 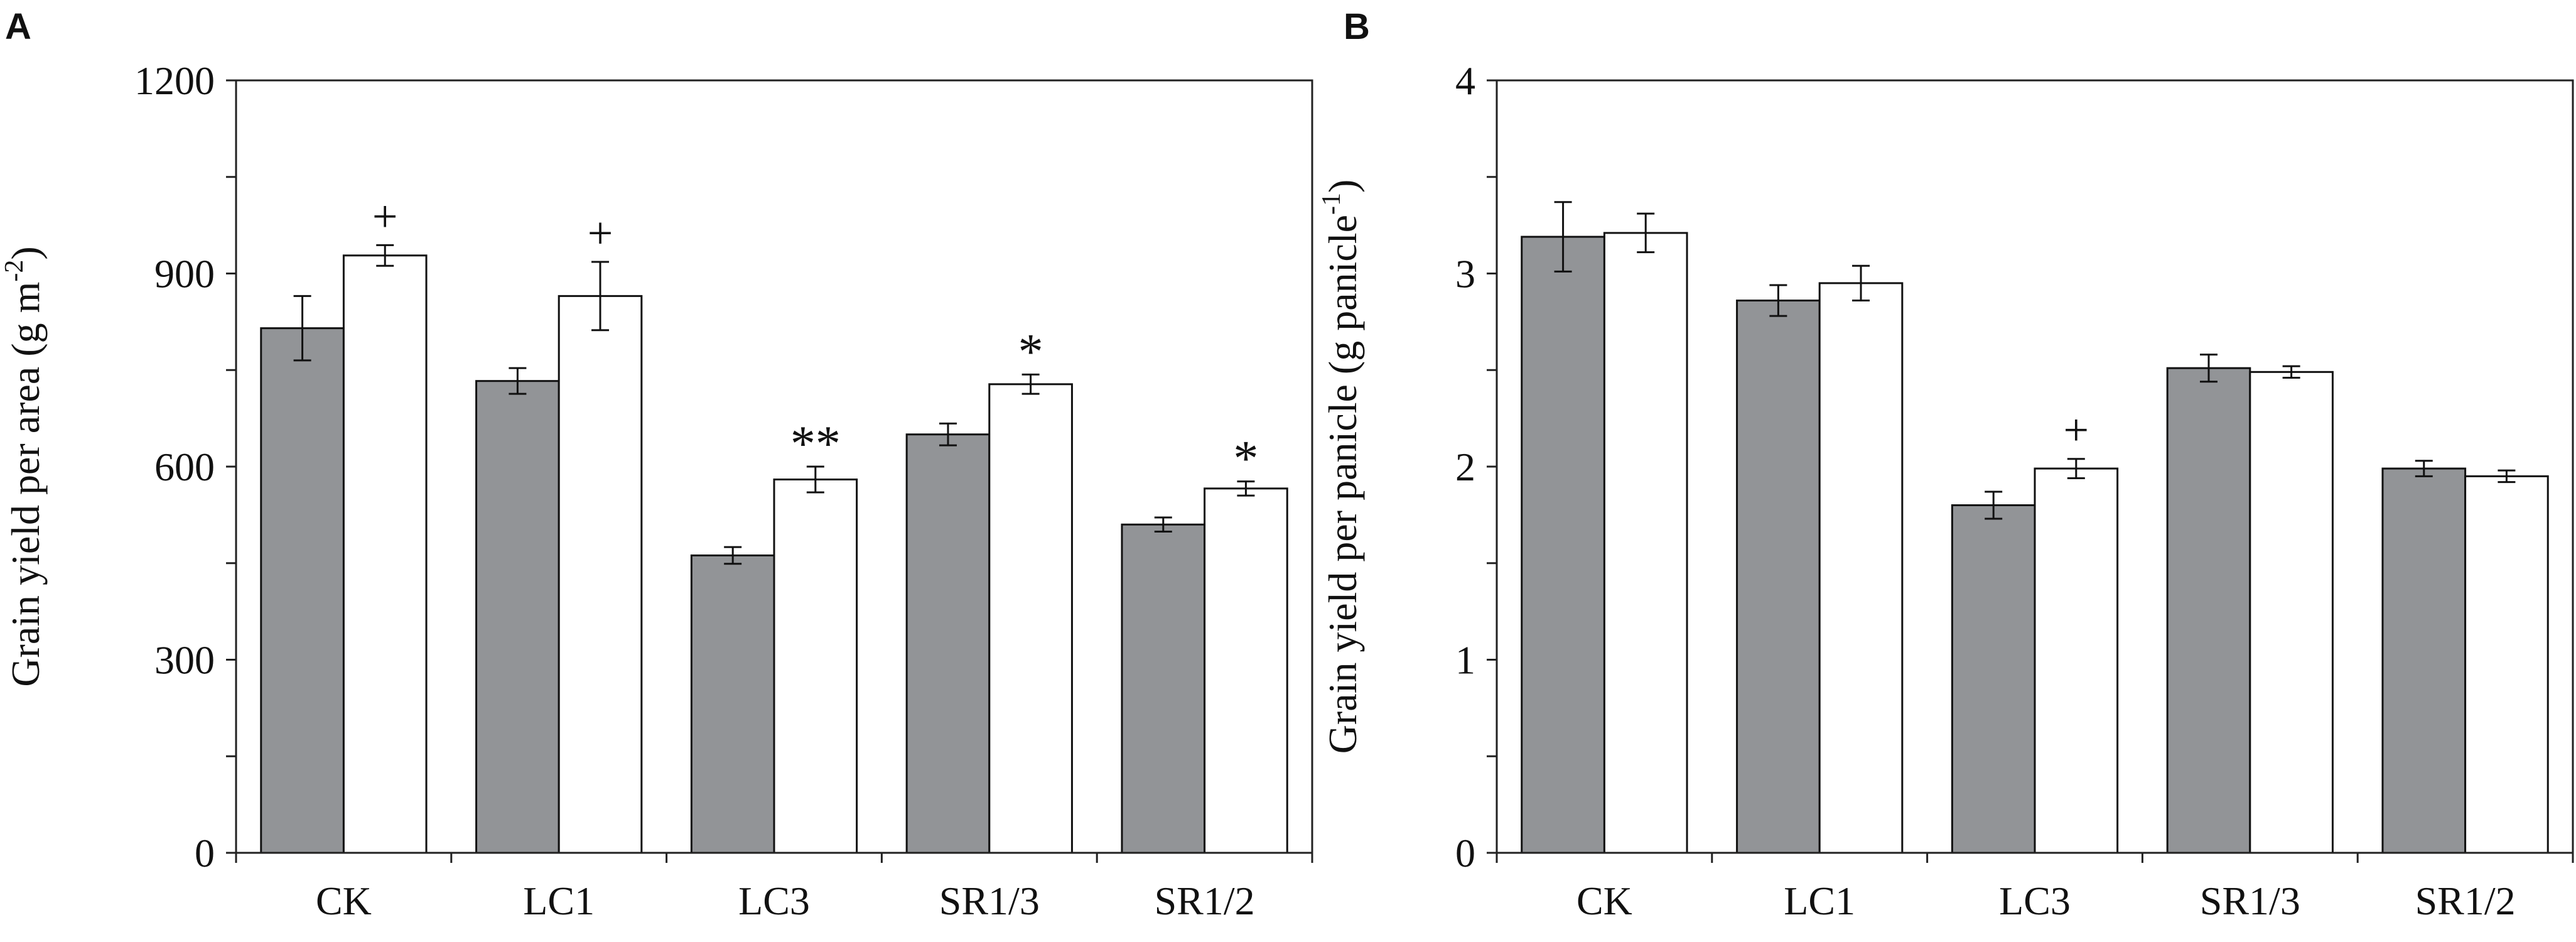 I want to click on y-tick-label: 1200, so click(x=174, y=80).